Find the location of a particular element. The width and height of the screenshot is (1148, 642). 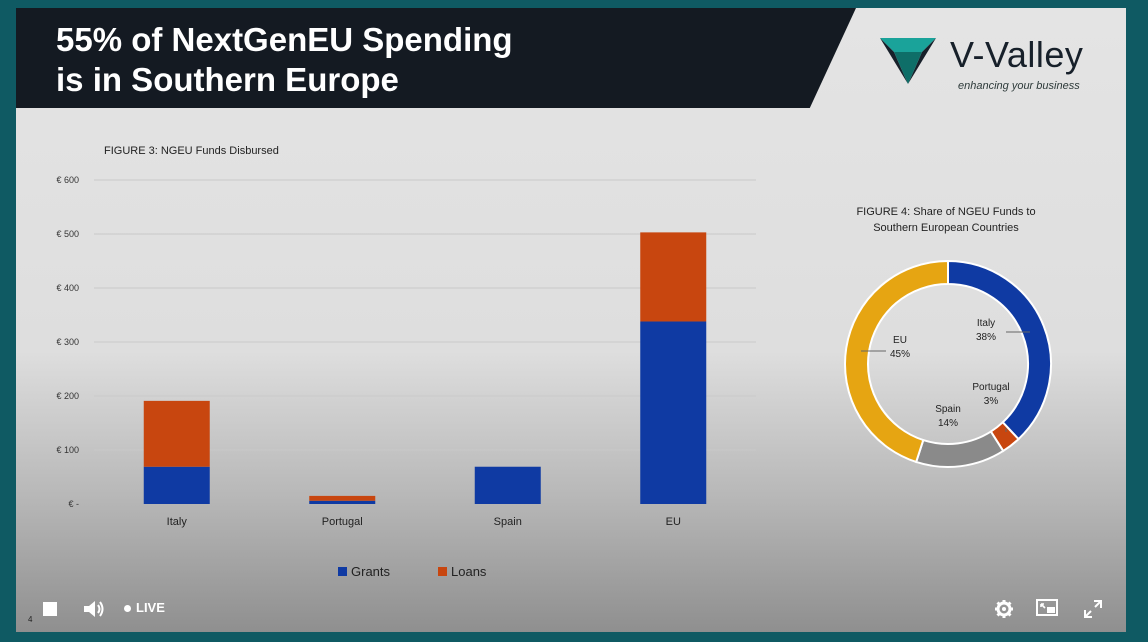

donut-label-spain: Spain is located at coordinates (948, 409).